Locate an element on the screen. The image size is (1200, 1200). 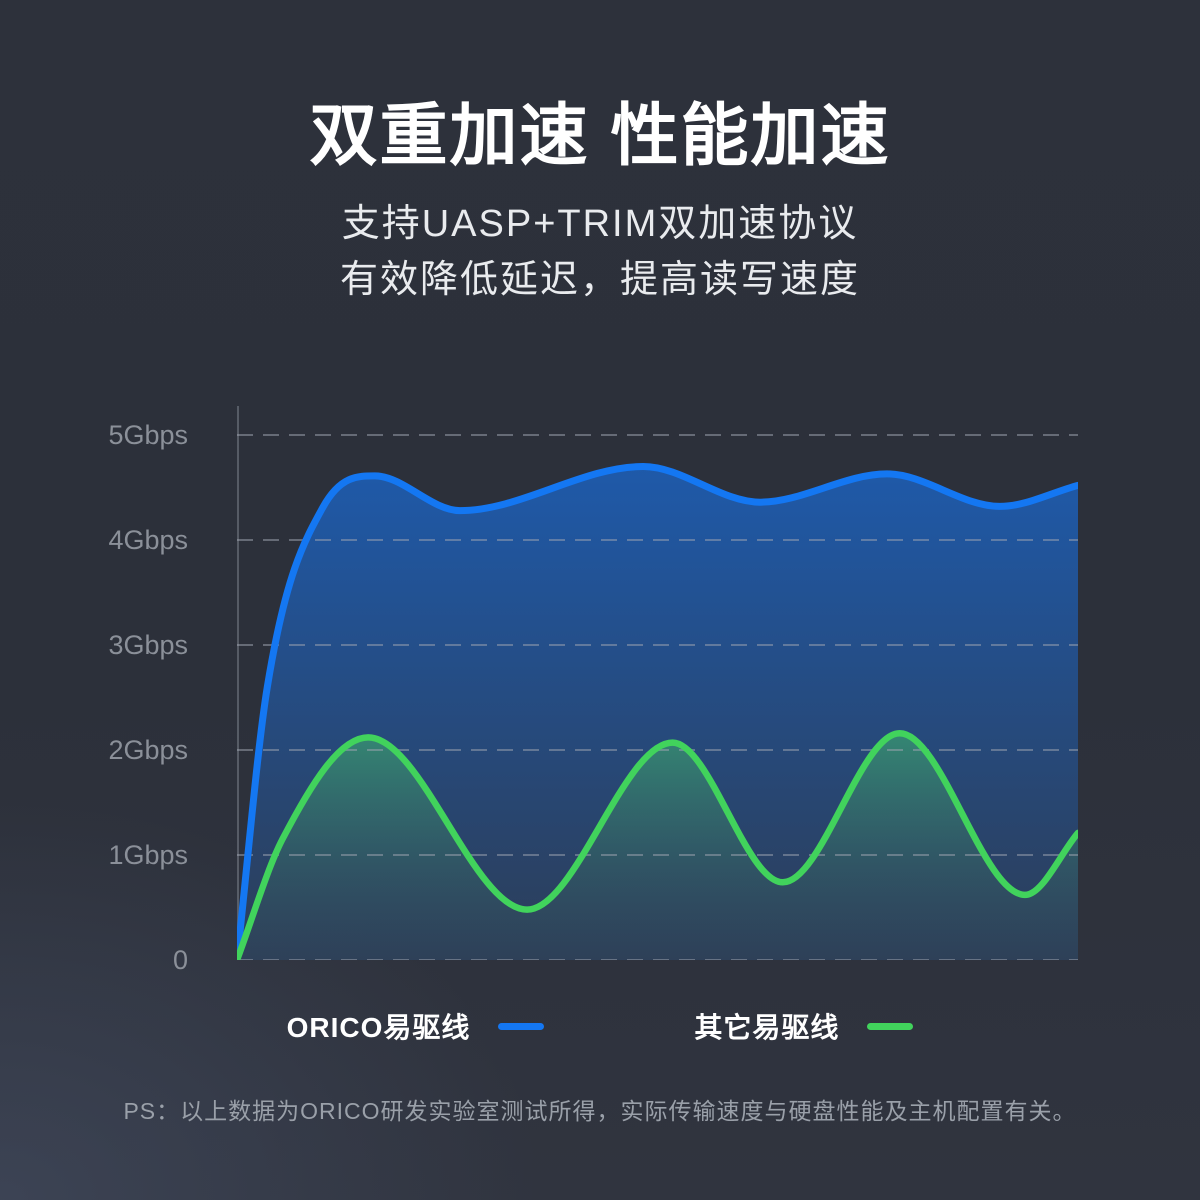
page-title: 双重加速 性能加速 is located at coordinates (600, 136).